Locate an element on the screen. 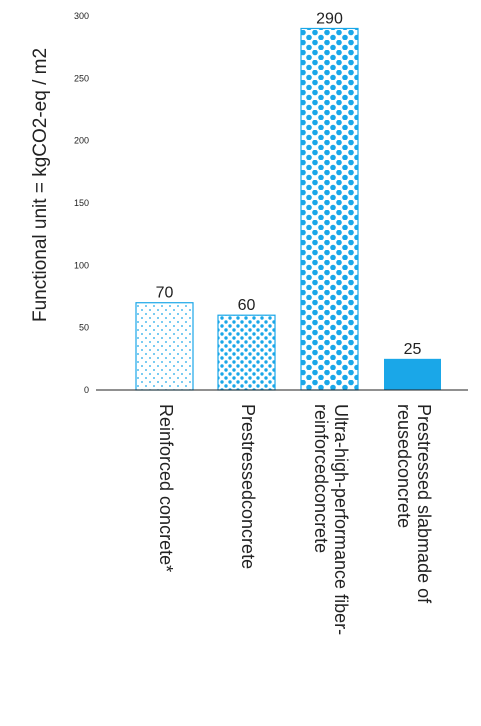 This screenshot has width=481, height=726. category-label: Prestressed slabmade of is located at coordinates (424, 504).